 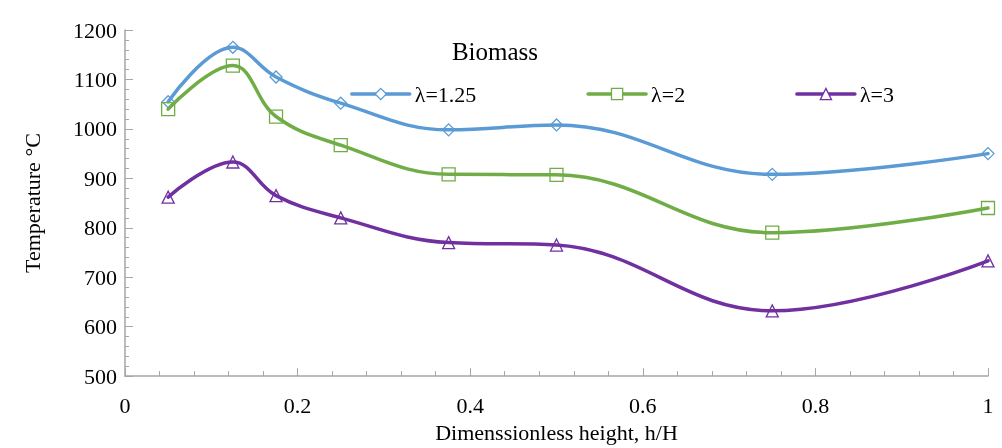 What do you see at coordinates (668, 94) in the screenshot?
I see `legend-label: λ=2` at bounding box center [668, 94].